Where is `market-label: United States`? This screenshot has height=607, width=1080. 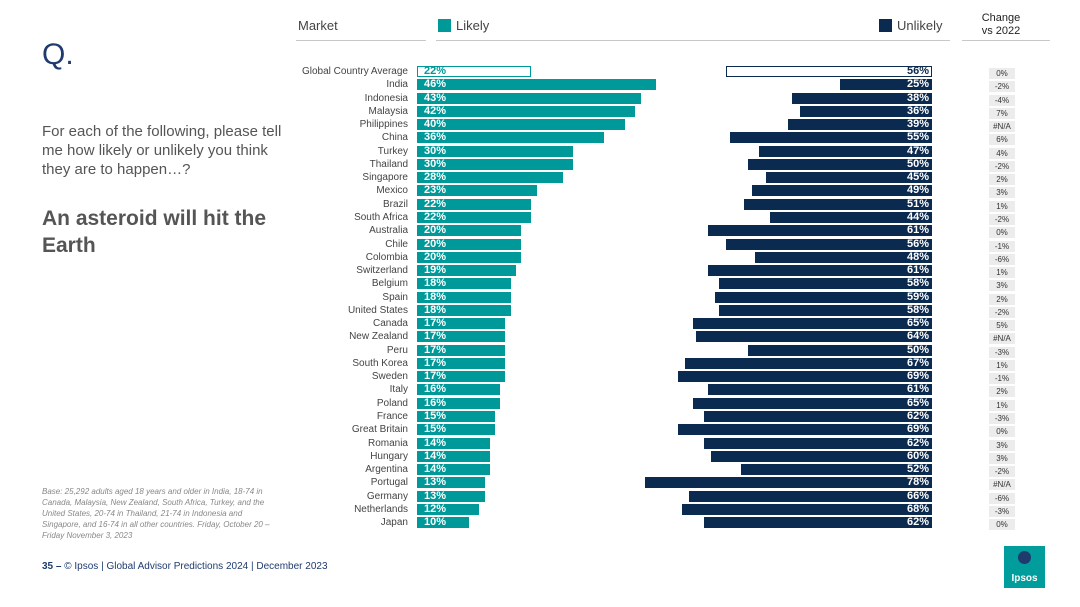
market-label: United States is located at coordinates (377, 310).